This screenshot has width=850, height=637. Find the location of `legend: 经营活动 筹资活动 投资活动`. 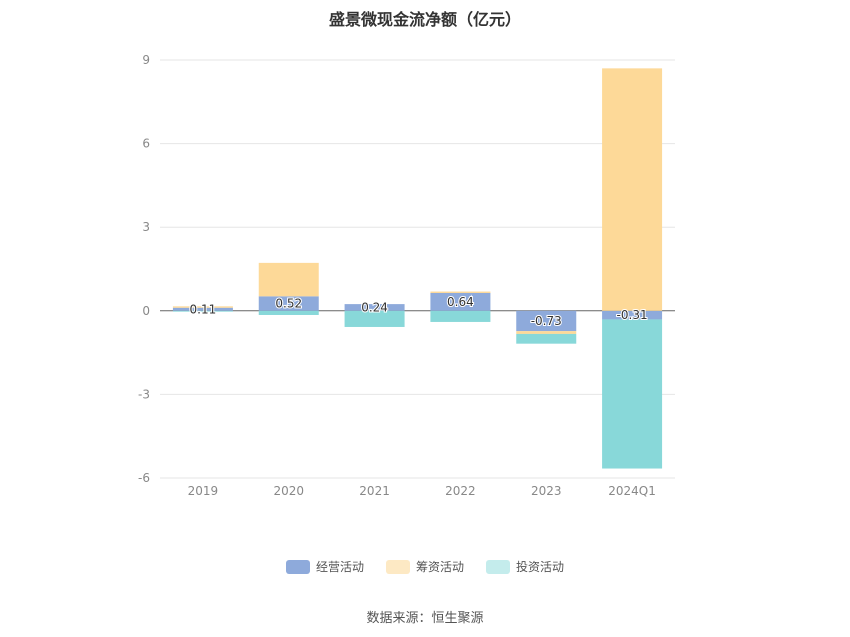

legend: 经营活动 筹资活动 投资活动 is located at coordinates (425, 566).